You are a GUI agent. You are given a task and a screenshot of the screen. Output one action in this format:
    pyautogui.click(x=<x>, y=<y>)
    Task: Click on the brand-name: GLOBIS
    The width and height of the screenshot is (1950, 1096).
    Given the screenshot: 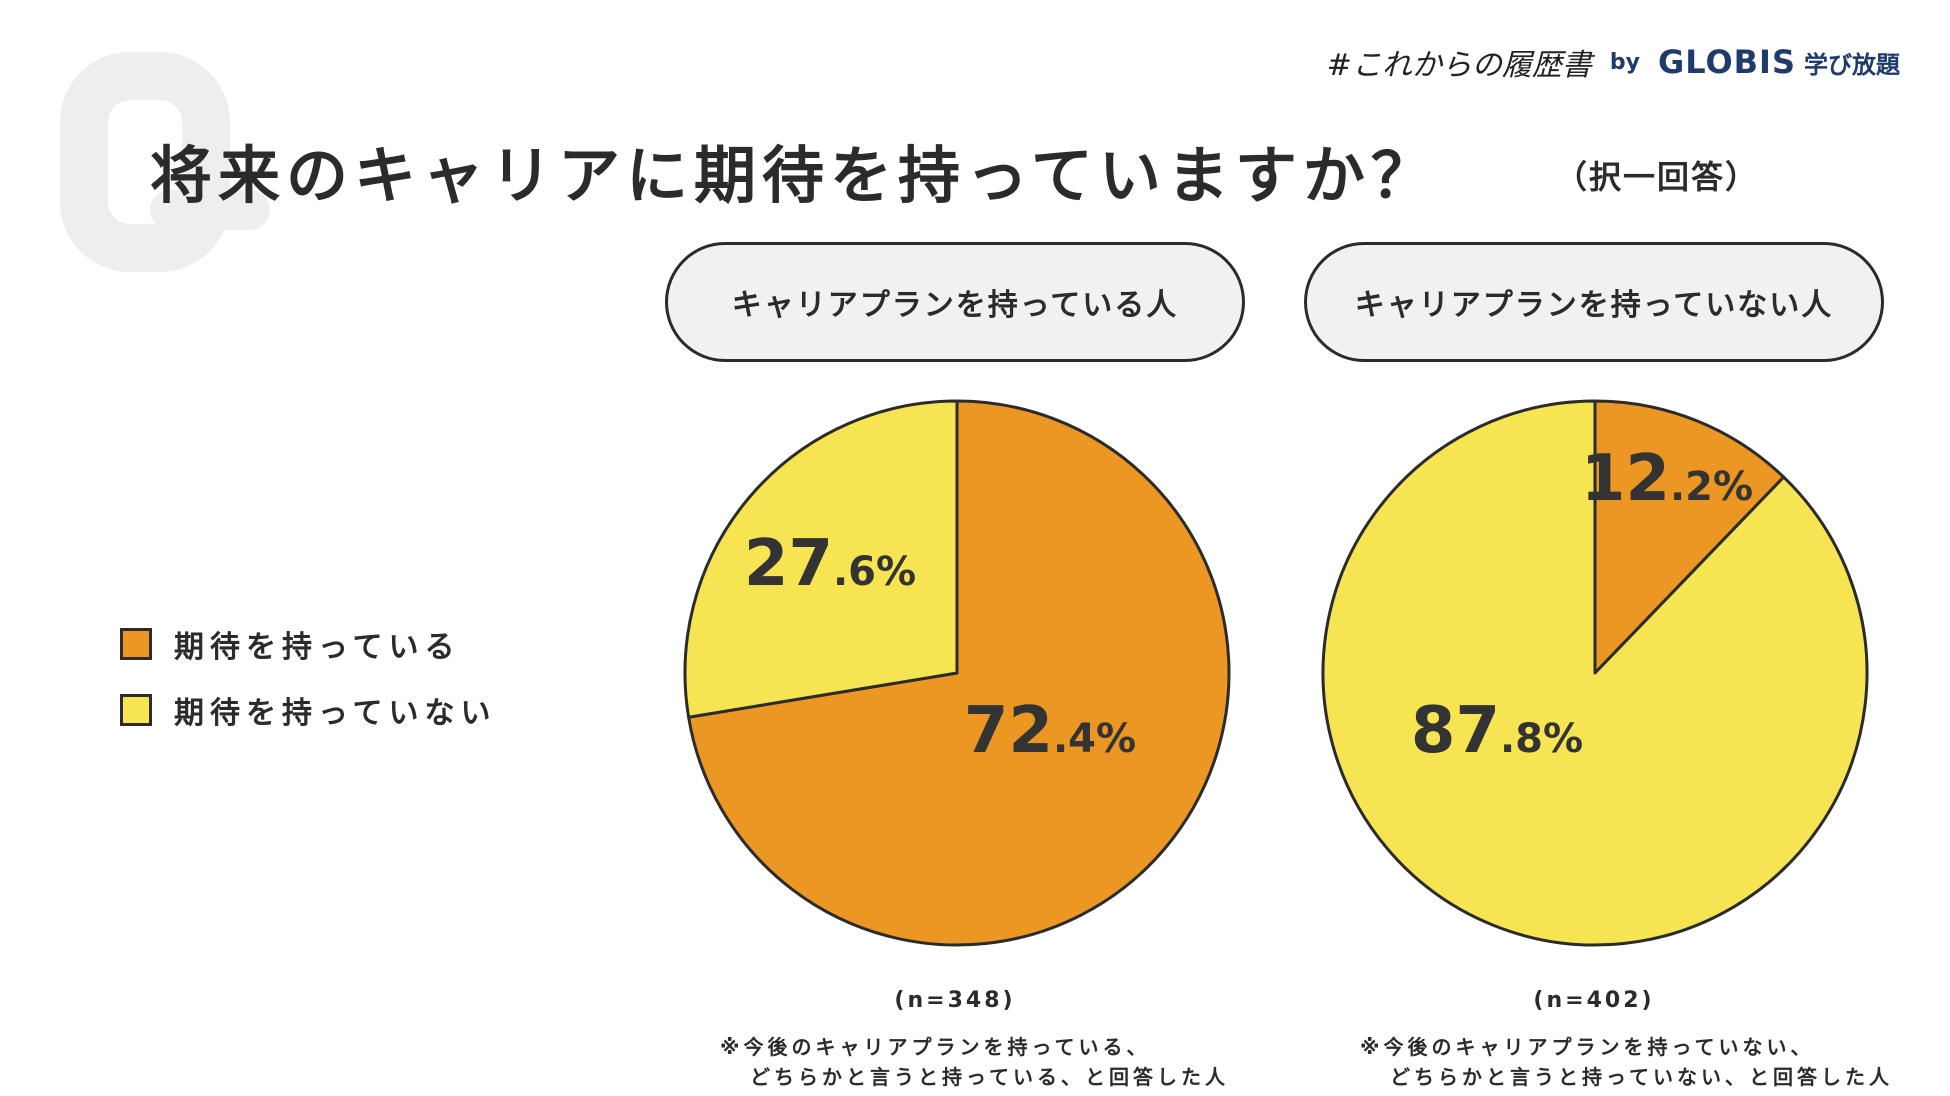 What is the action you would take?
    pyautogui.click(x=1726, y=62)
    